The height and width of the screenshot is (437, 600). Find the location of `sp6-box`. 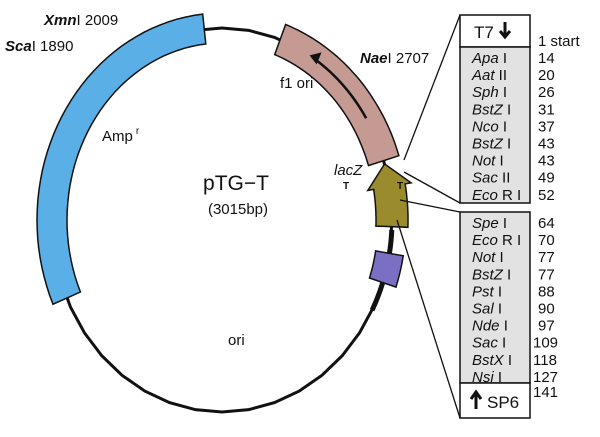

sp6-box is located at coordinates (495, 400).